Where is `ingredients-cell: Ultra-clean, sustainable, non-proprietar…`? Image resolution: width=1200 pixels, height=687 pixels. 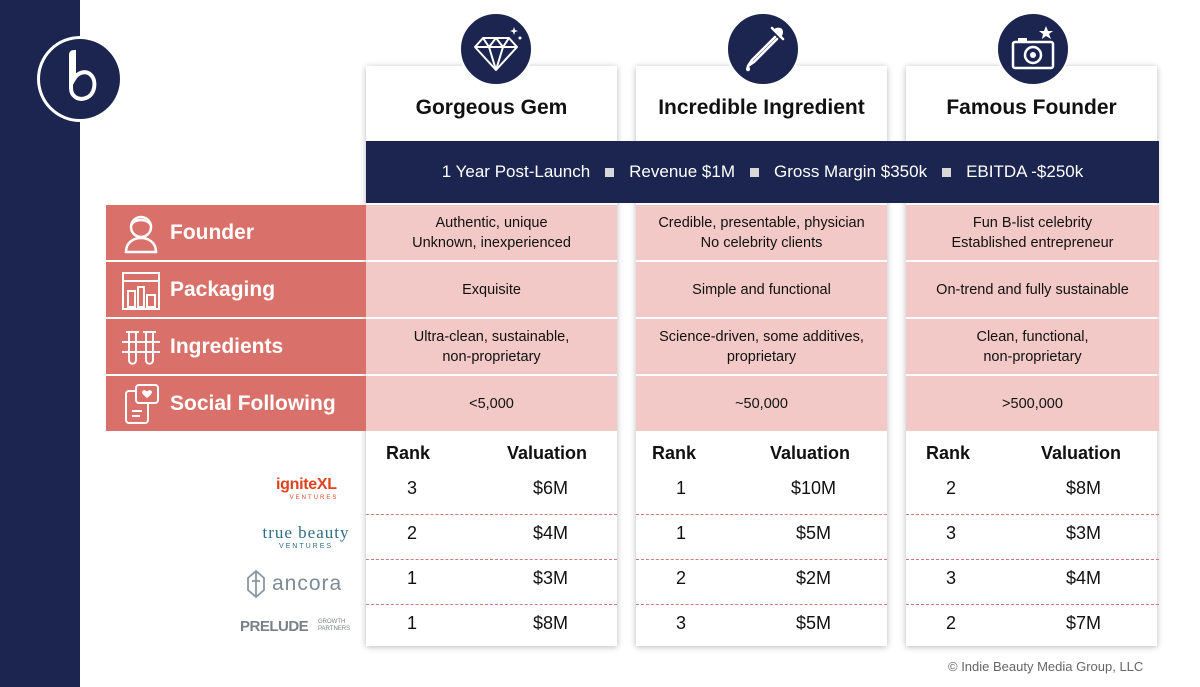
ingredients-cell: Ultra-clean, sustainable, non-proprietar… is located at coordinates (491, 346).